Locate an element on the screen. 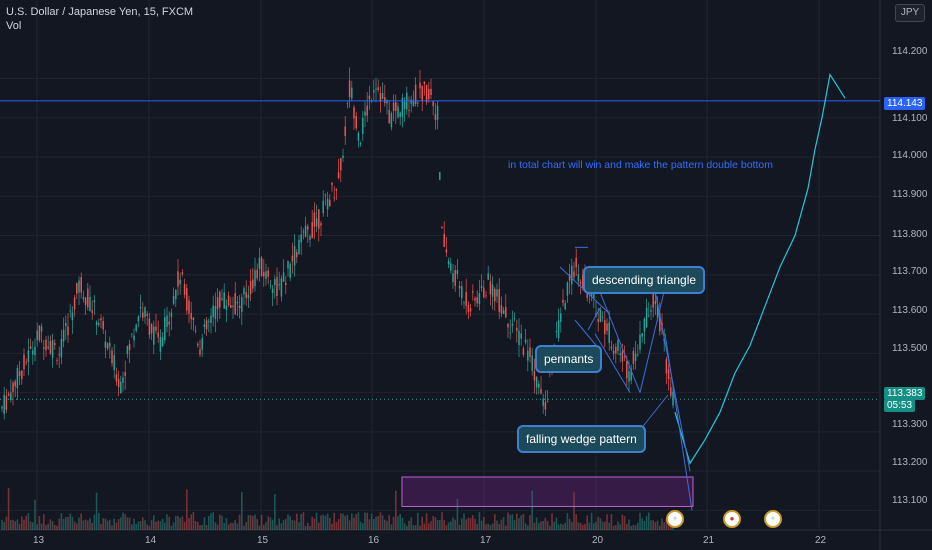 Image resolution: width=932 pixels, height=550 pixels. callout-falling-wedge: falling wedge pattern is located at coordinates (581, 439).